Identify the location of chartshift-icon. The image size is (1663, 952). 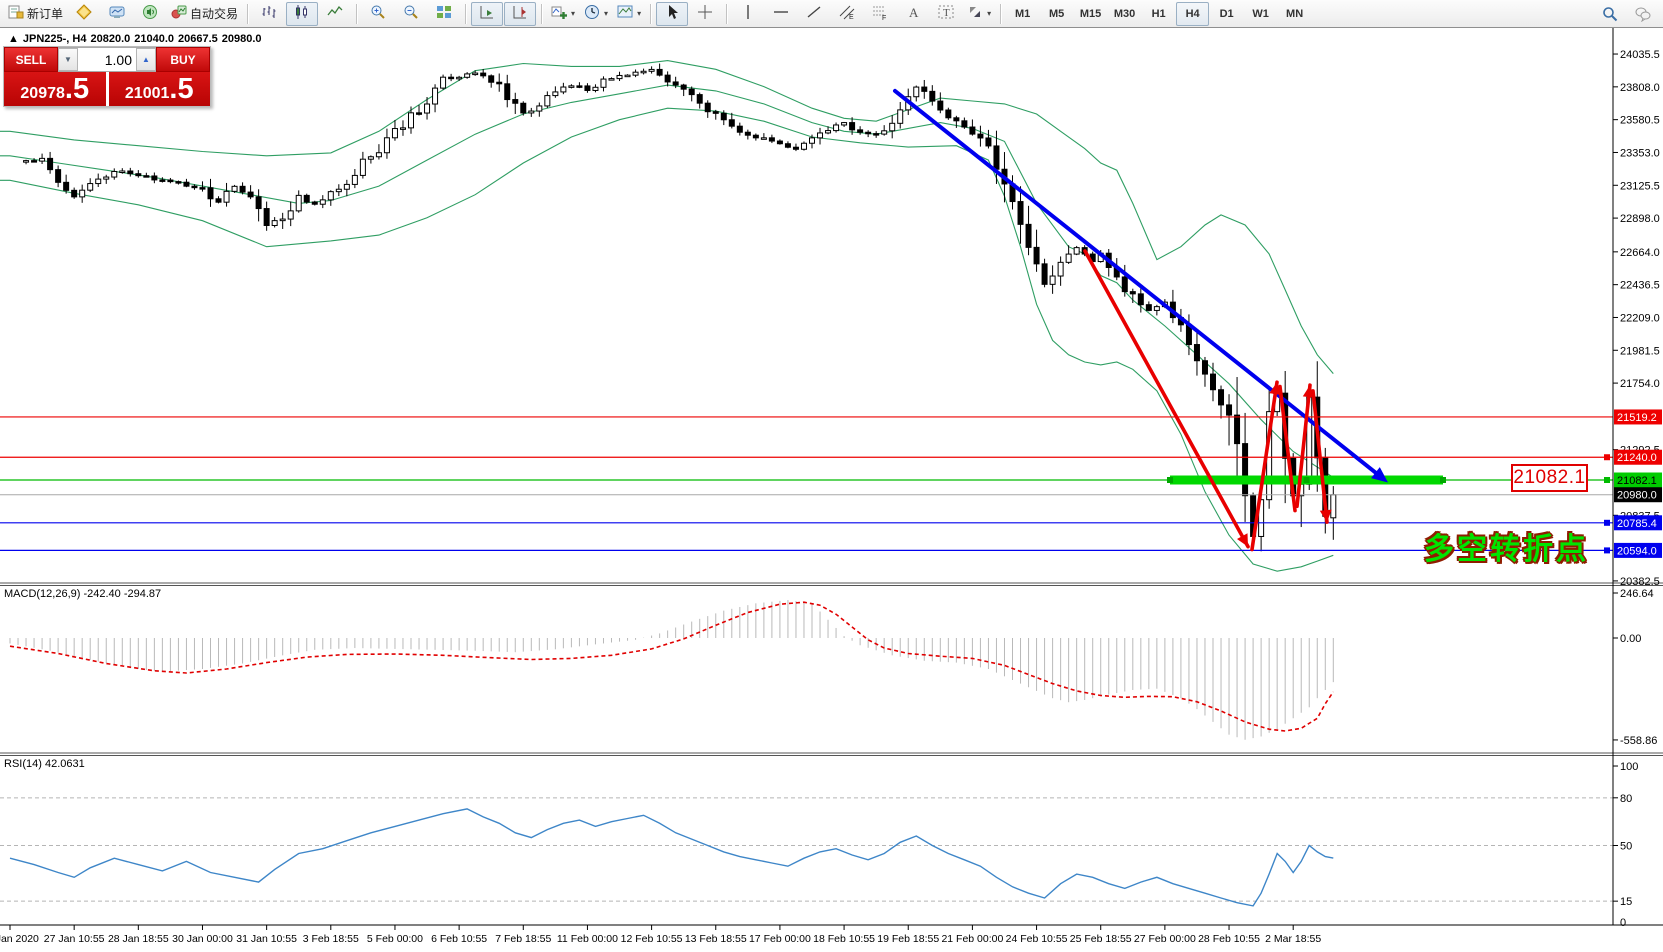
(520, 13).